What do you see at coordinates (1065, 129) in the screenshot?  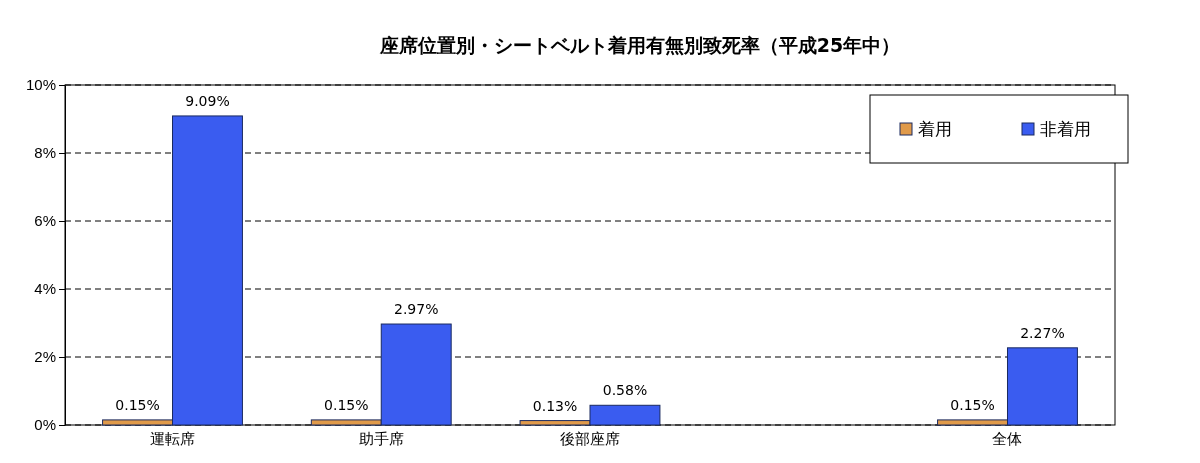 I see `legend-label: 非着用` at bounding box center [1065, 129].